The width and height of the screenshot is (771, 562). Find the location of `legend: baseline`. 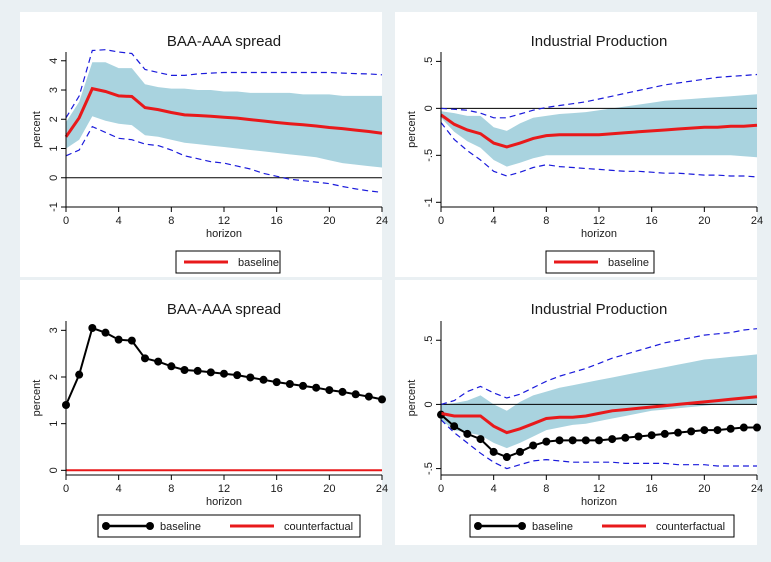

legend: baseline is located at coordinates (600, 262).